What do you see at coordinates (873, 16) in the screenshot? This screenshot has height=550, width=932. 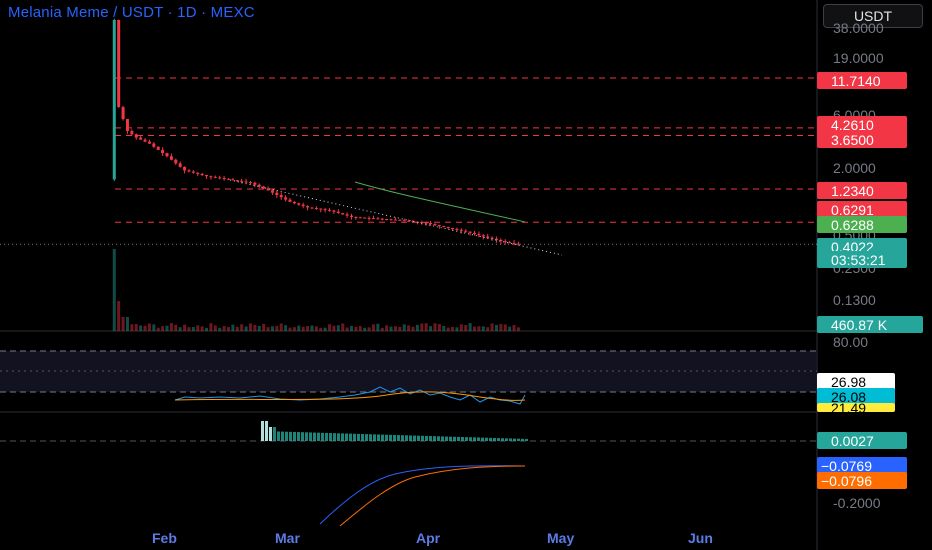 I see `currency-button: USDT` at bounding box center [873, 16].